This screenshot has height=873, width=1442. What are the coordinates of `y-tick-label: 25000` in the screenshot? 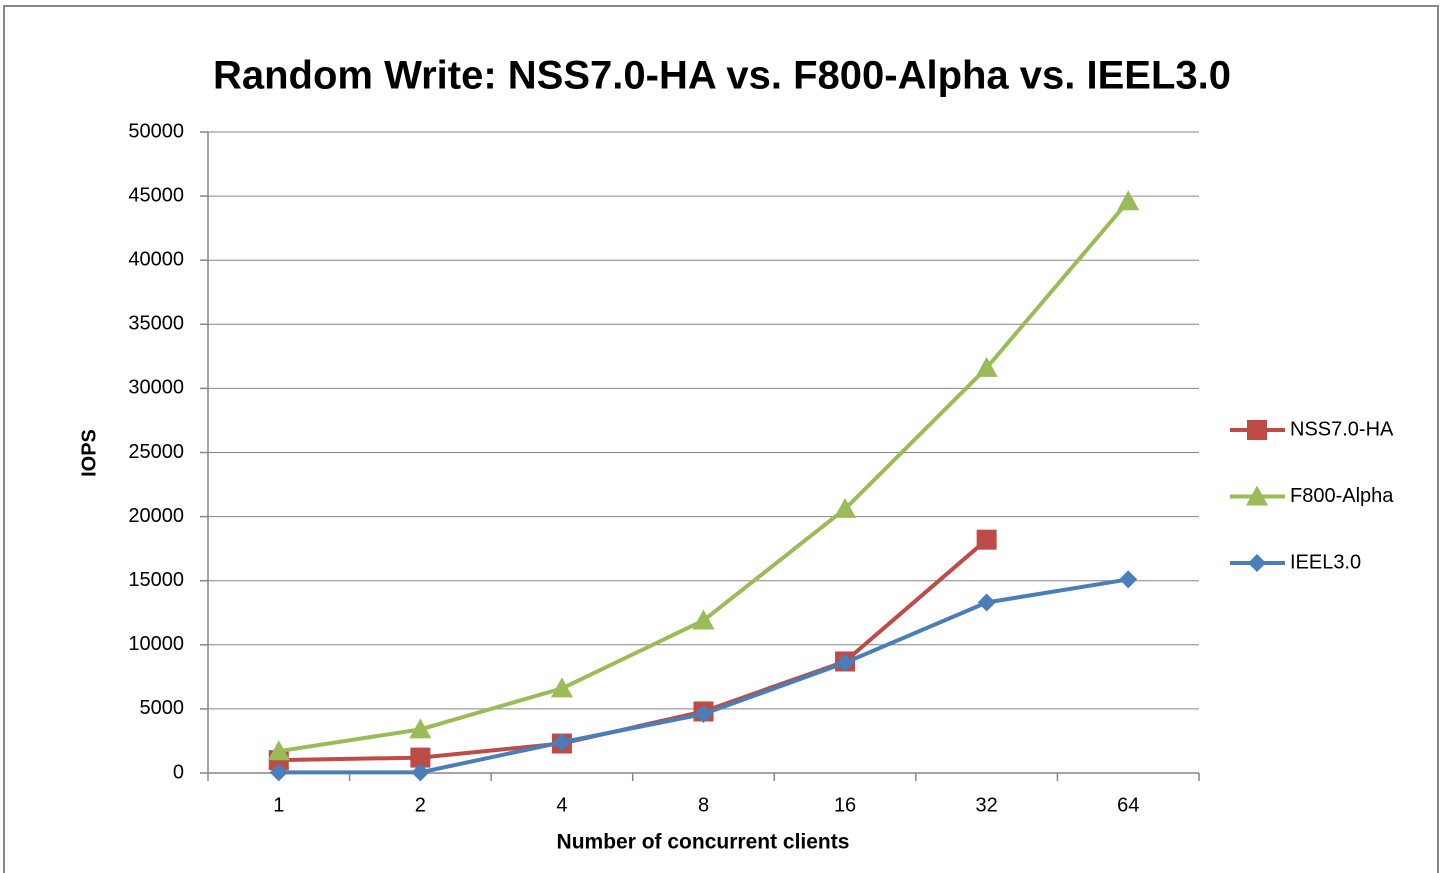 It's located at (156, 452).